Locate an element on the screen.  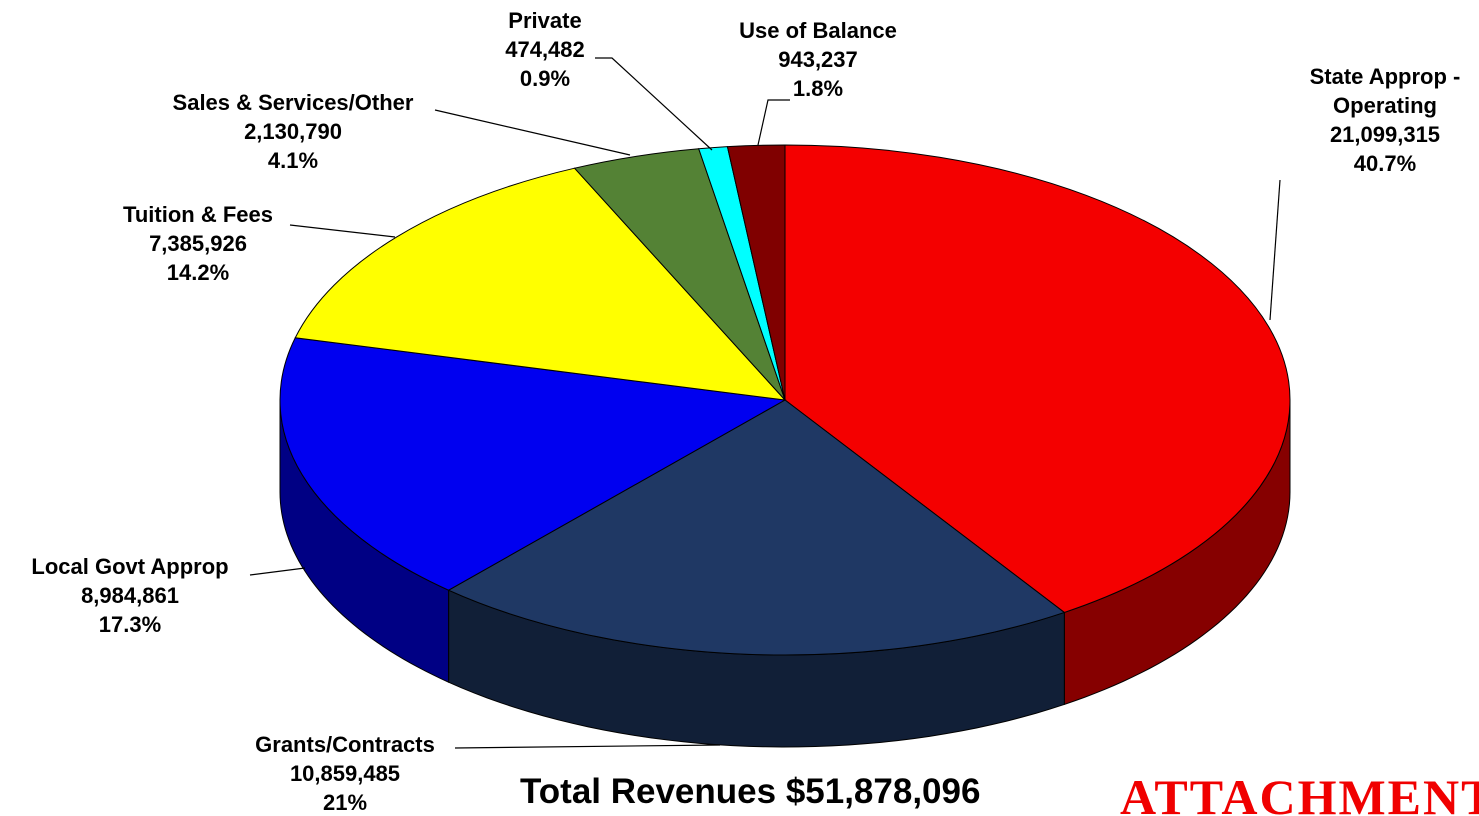
slice-name: Tuition & Fees is located at coordinates (198, 214).